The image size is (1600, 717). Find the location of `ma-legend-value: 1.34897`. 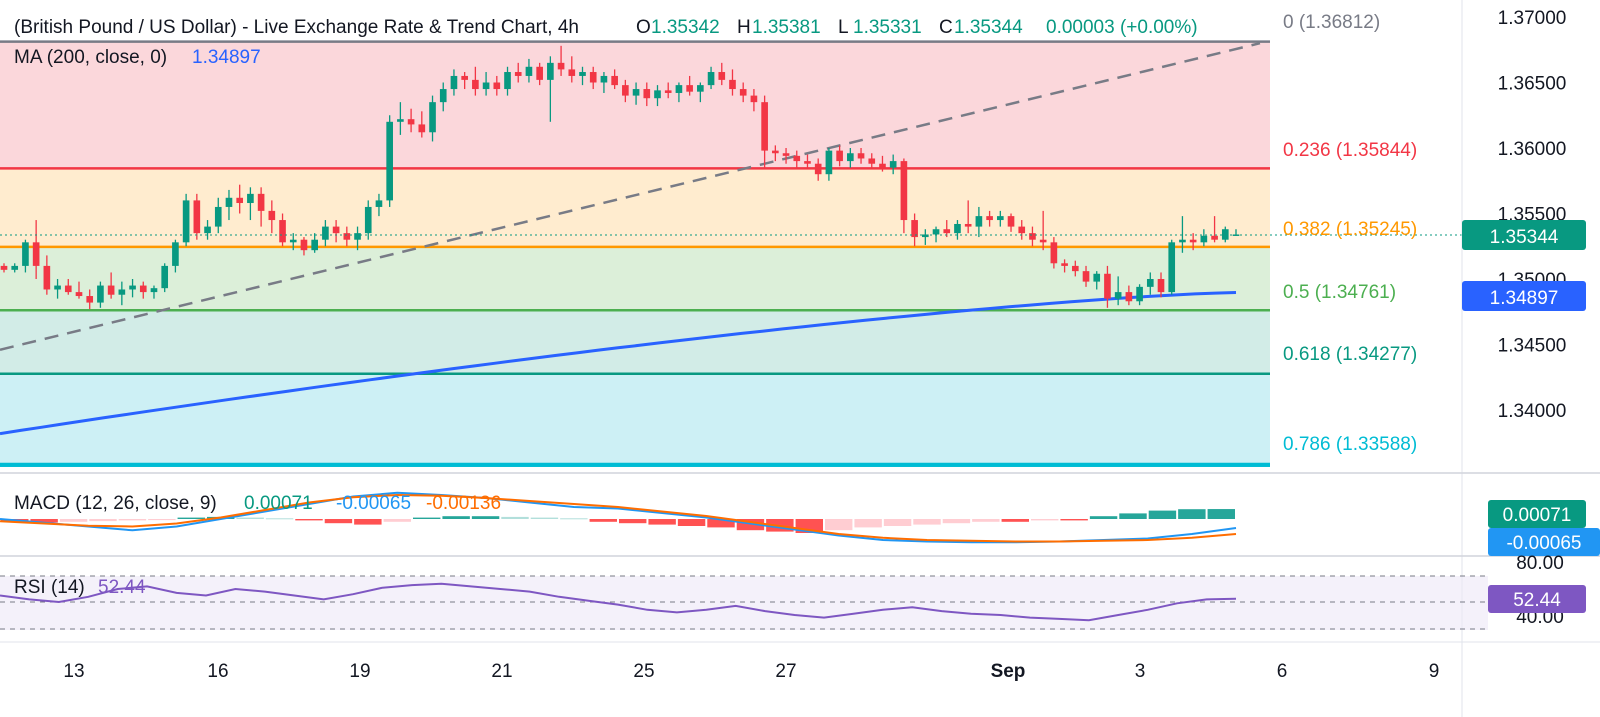

ma-legend-value: 1.34897 is located at coordinates (226, 57).